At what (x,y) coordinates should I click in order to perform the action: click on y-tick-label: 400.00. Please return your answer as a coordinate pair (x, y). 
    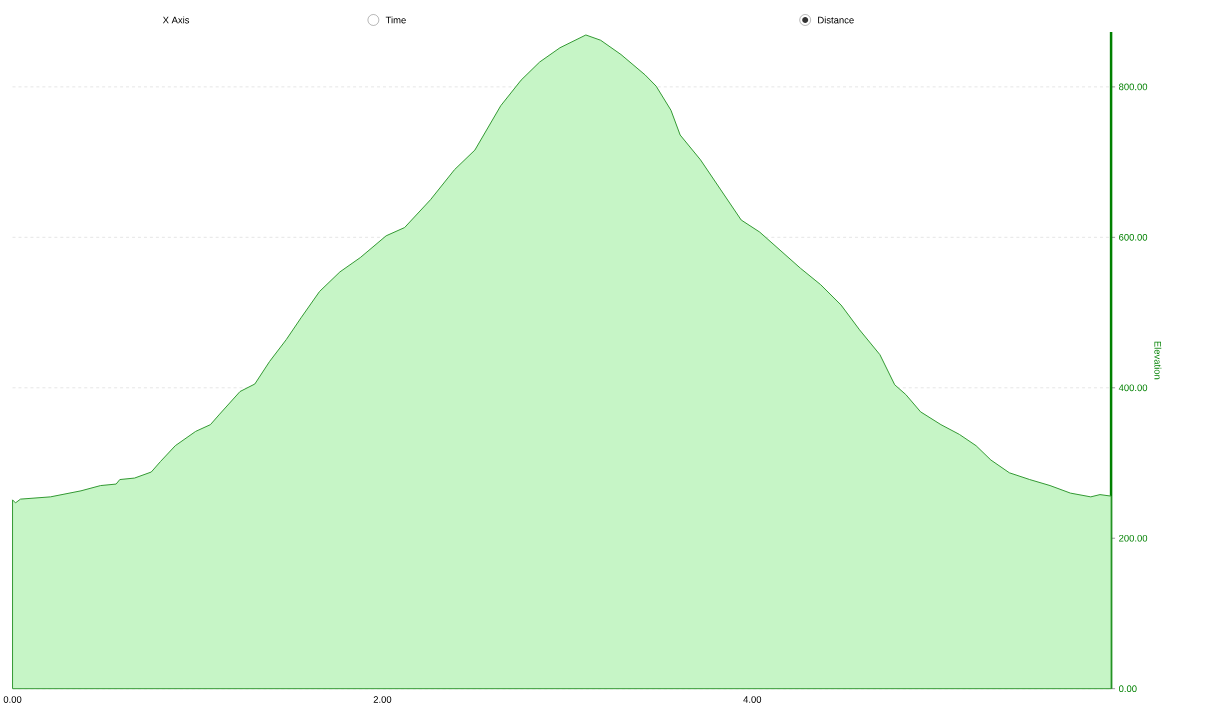
    Looking at the image, I should click on (1133, 388).